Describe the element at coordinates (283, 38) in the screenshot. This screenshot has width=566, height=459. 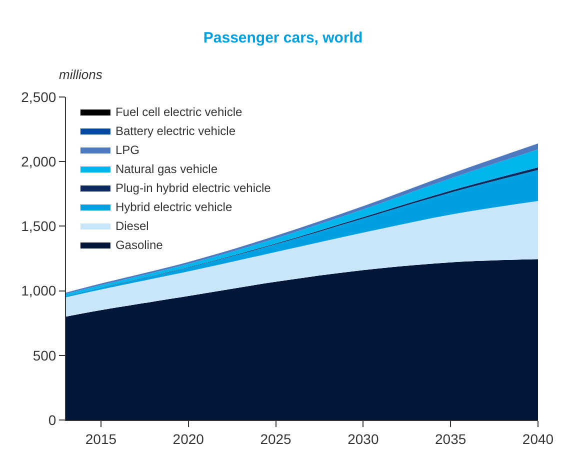
I see `chart-title: Passenger cars, world` at that location.